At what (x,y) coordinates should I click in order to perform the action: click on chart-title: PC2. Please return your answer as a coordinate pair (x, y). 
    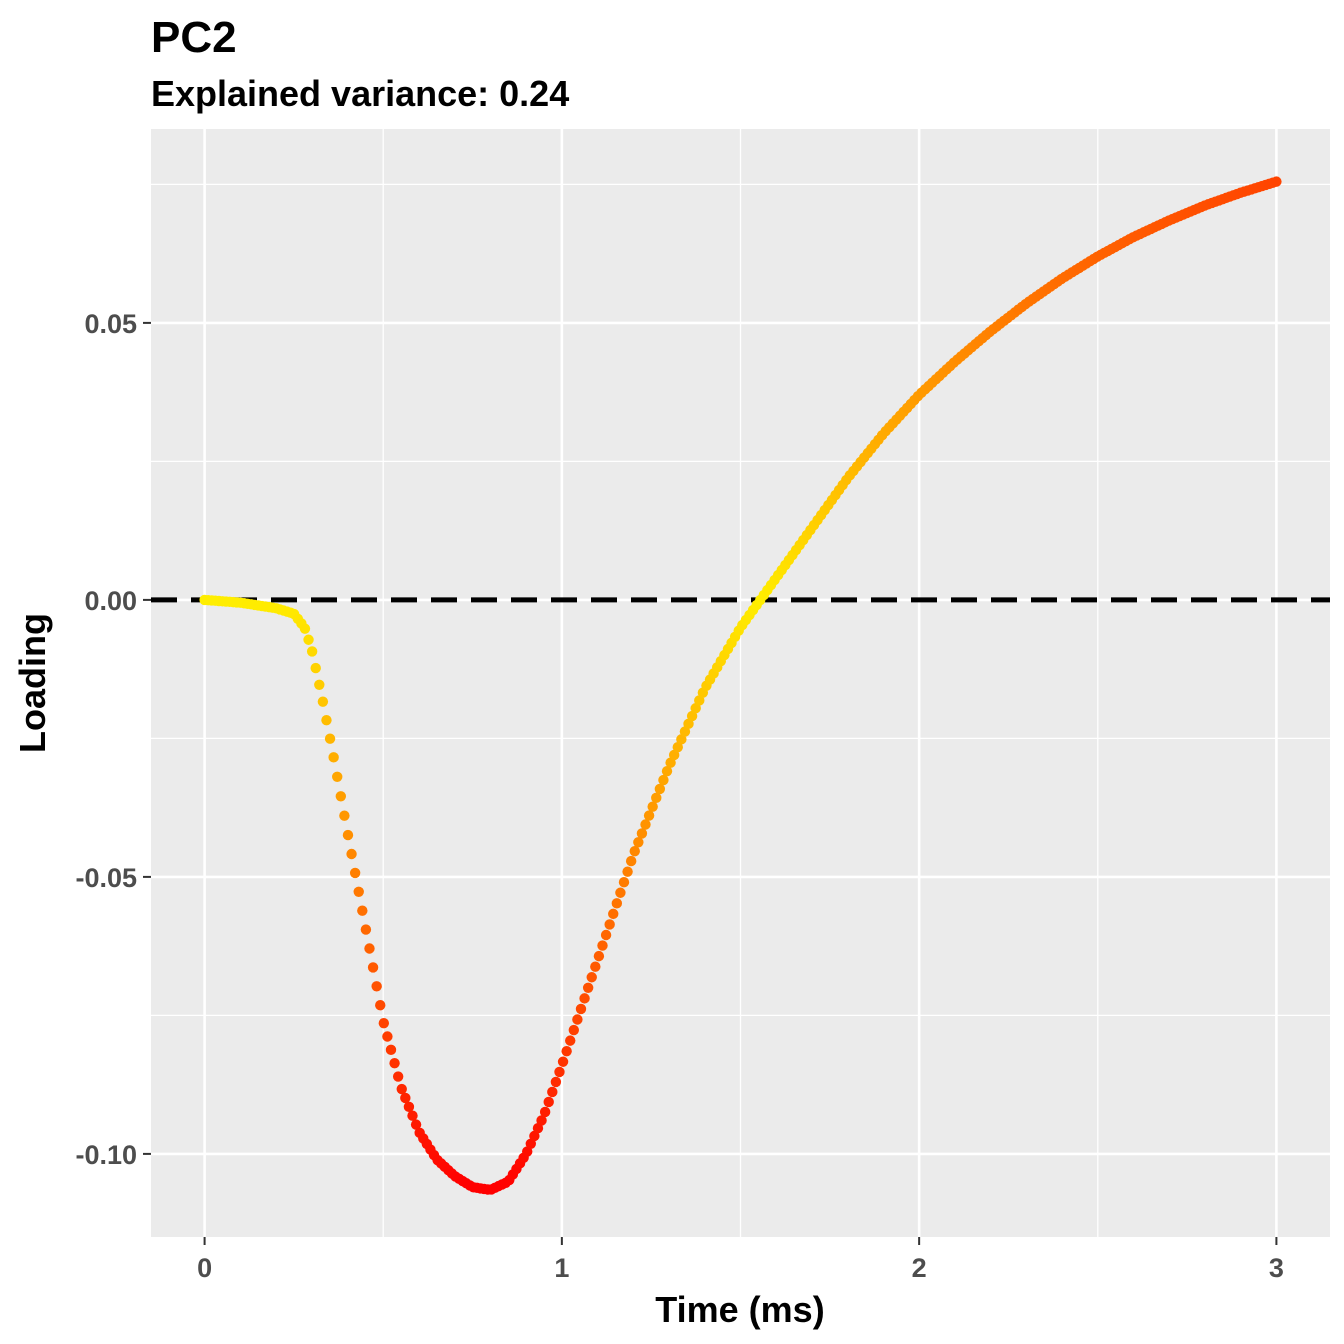
    Looking at the image, I should click on (194, 37).